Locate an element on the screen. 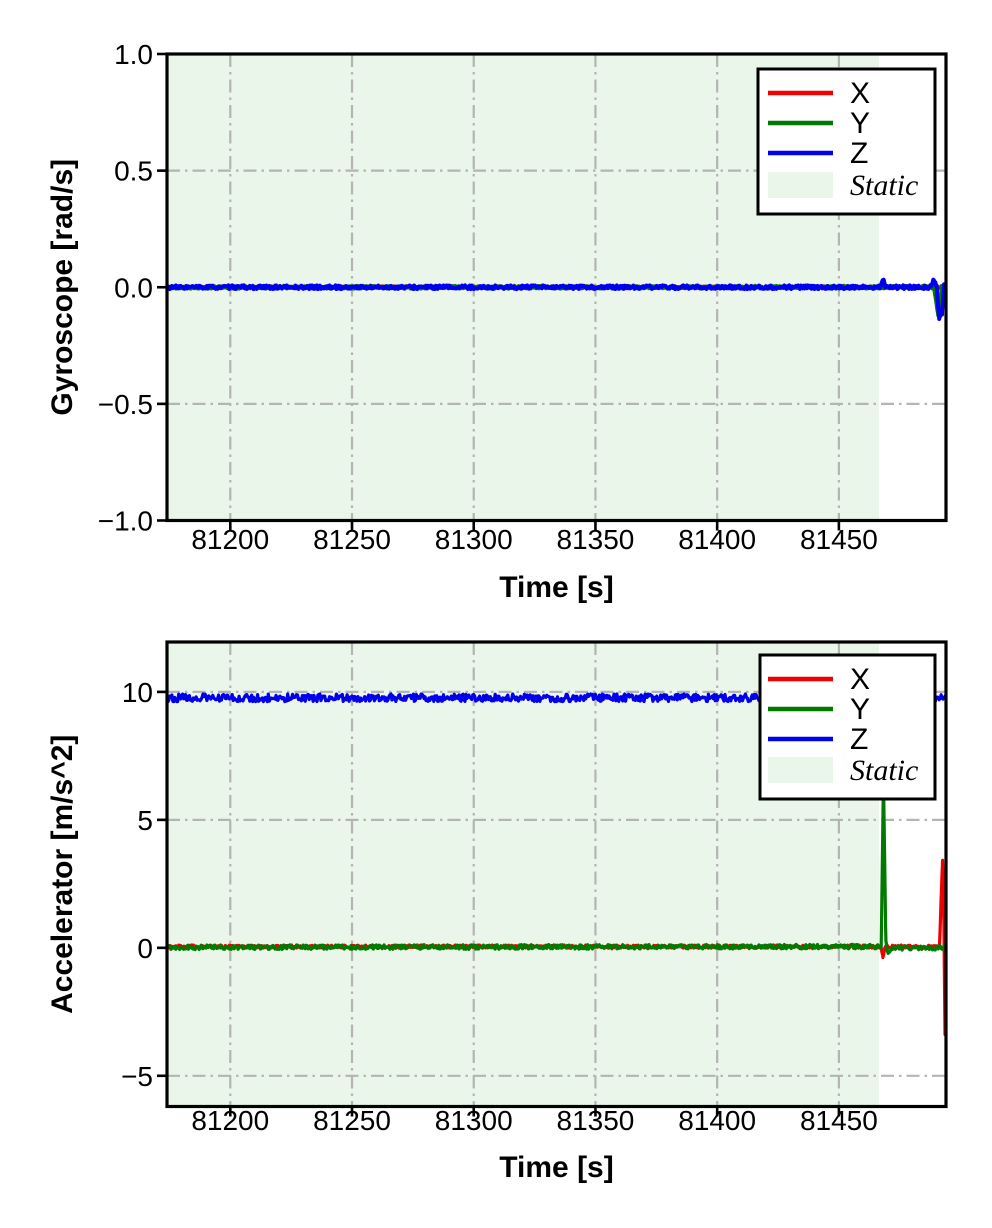  y-axis-label: Gyroscope [rad/s] is located at coordinates (62, 287).